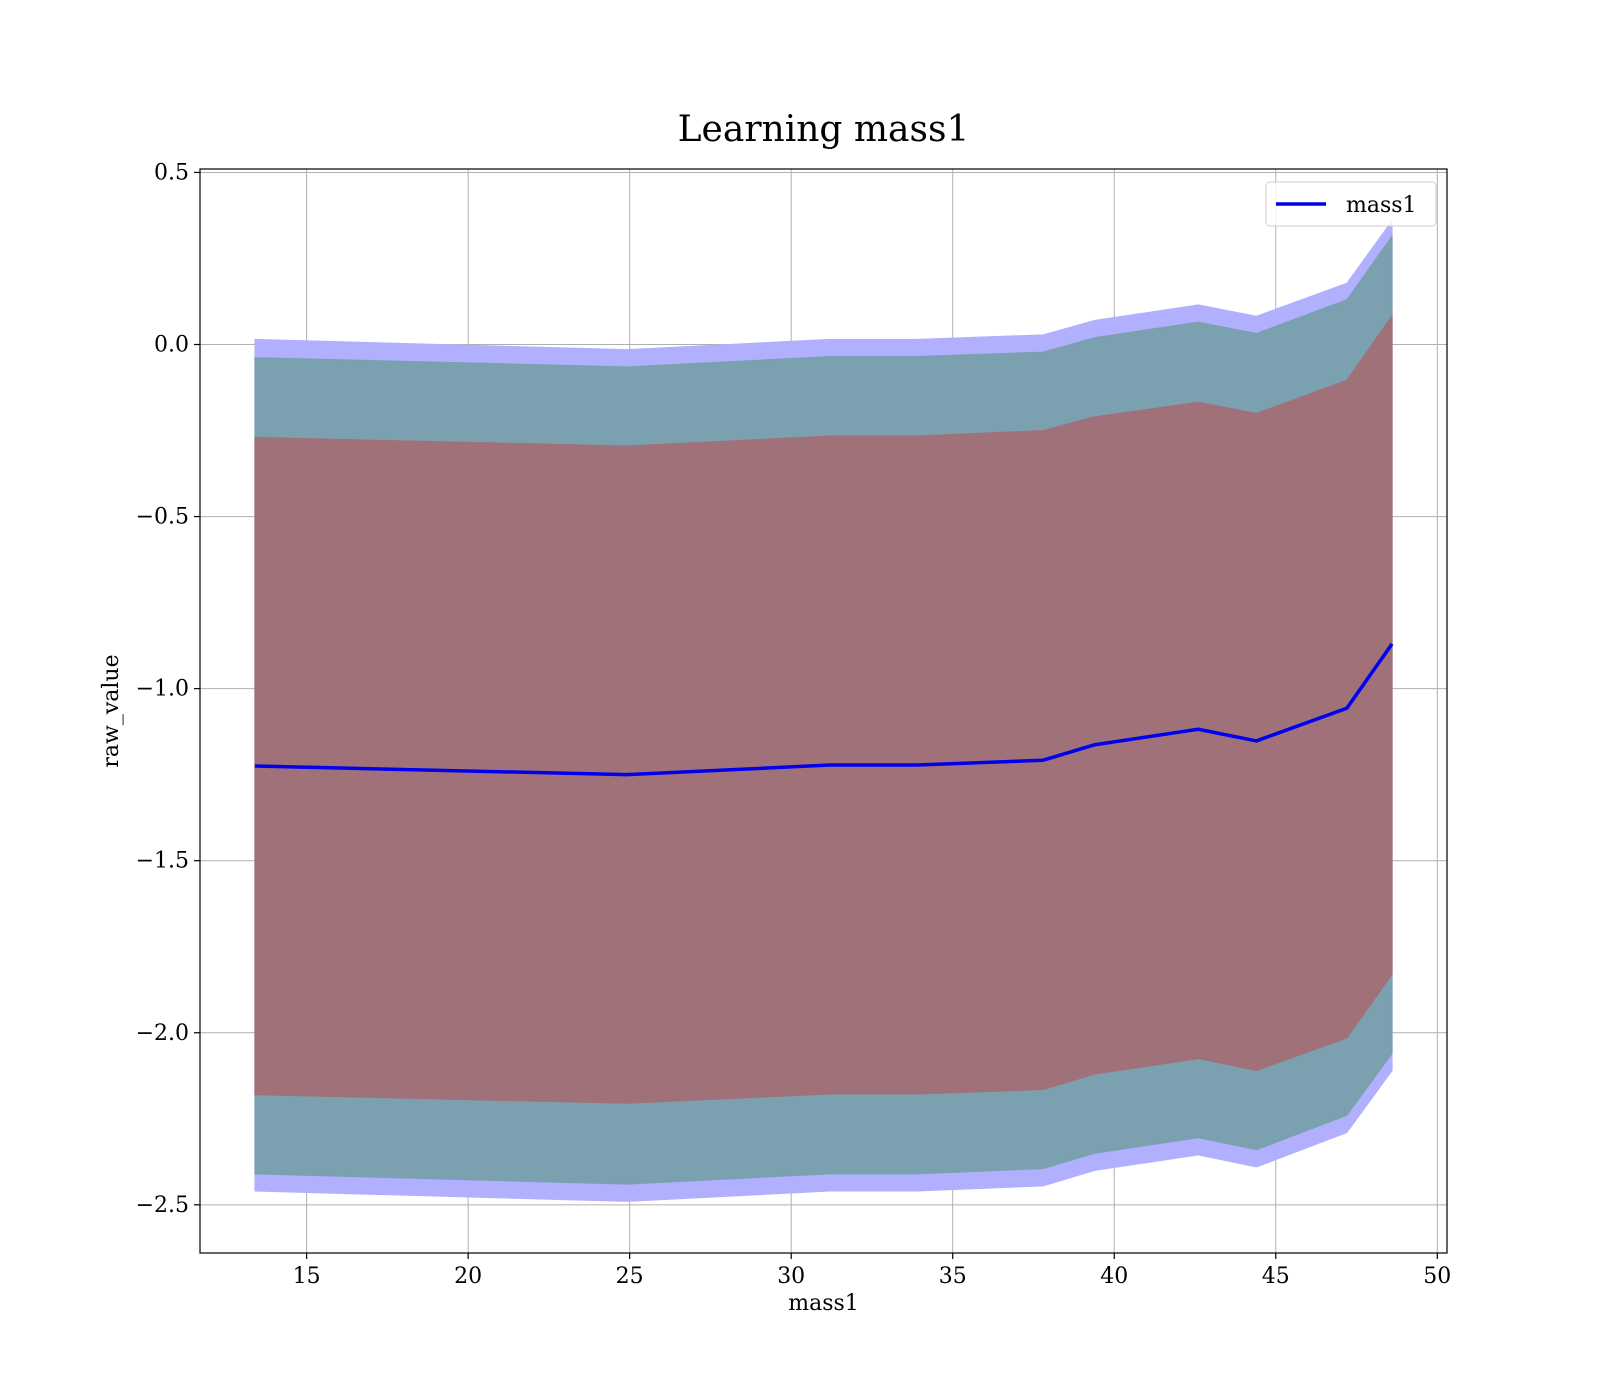  Describe the element at coordinates (111, 710) in the screenshot. I see `y-axis-label: raw_value` at that location.